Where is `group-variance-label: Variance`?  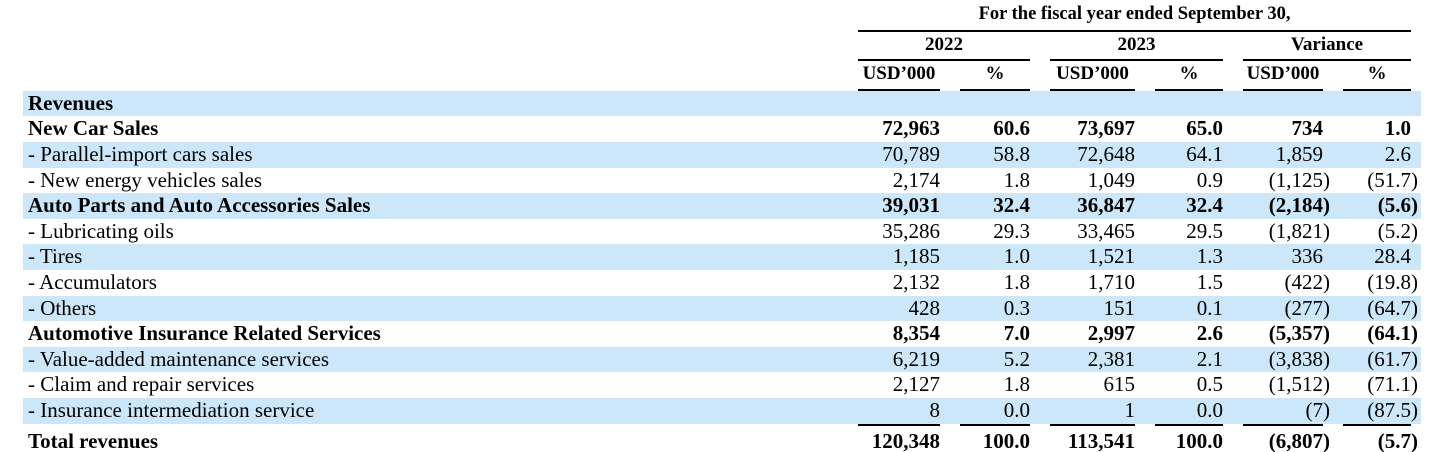 group-variance-label: Variance is located at coordinates (1327, 47).